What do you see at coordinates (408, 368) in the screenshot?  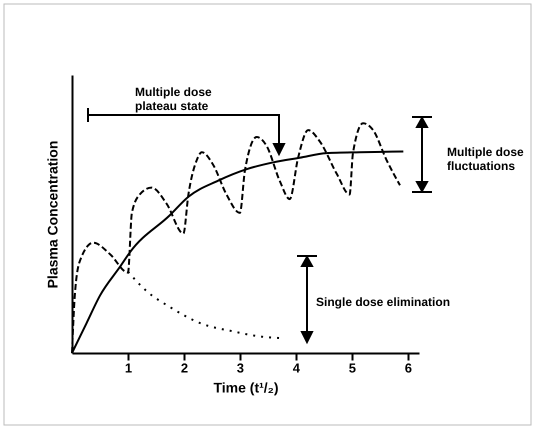 I see `x-tick-label: 6` at bounding box center [408, 368].